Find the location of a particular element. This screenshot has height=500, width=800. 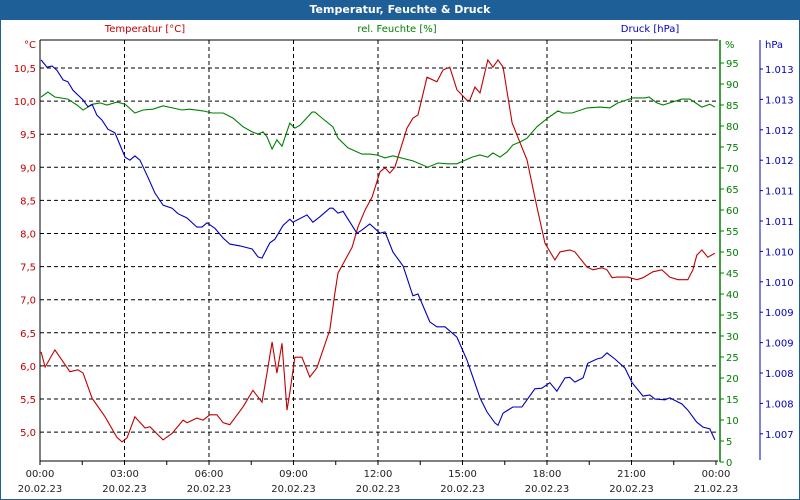

humidity-tick-label: 40 is located at coordinates (732, 295).